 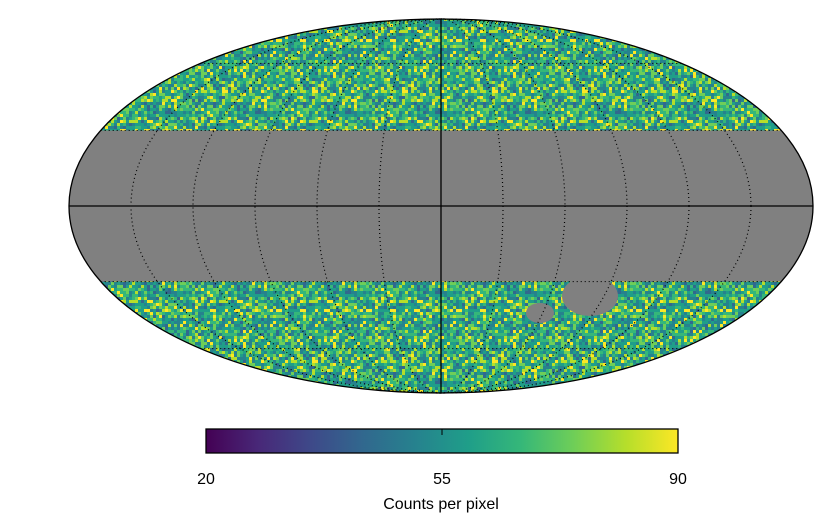 What do you see at coordinates (441, 504) in the screenshot?
I see `colorbar-label: Counts per pixel` at bounding box center [441, 504].